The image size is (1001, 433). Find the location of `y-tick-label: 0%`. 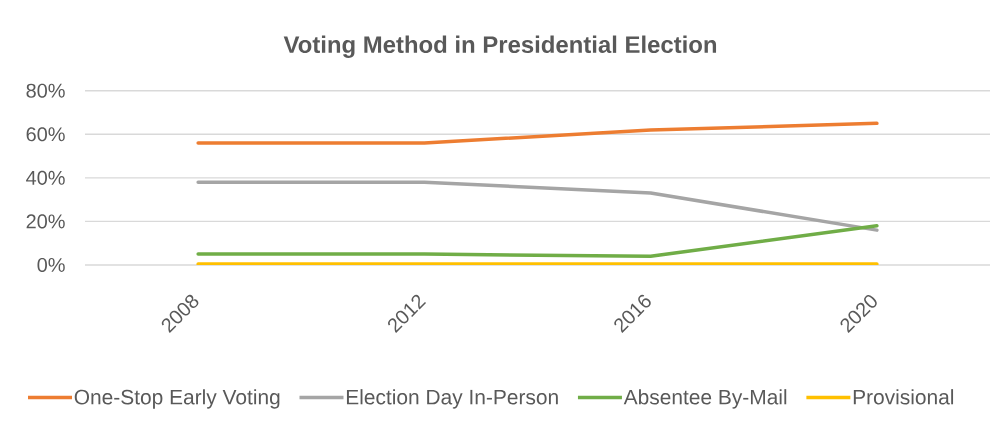

y-tick-label: 0% is located at coordinates (51, 265).